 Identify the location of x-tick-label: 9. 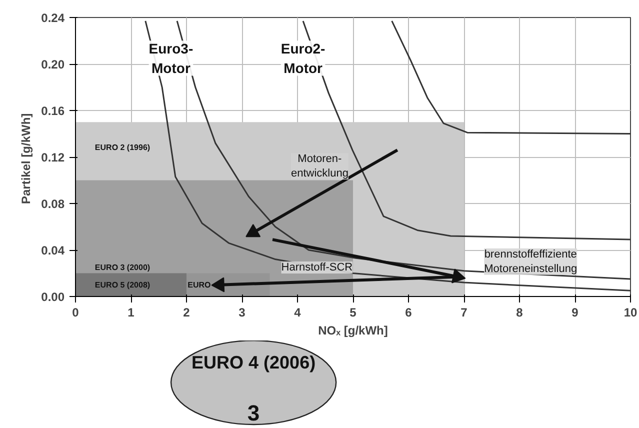
(575, 313).